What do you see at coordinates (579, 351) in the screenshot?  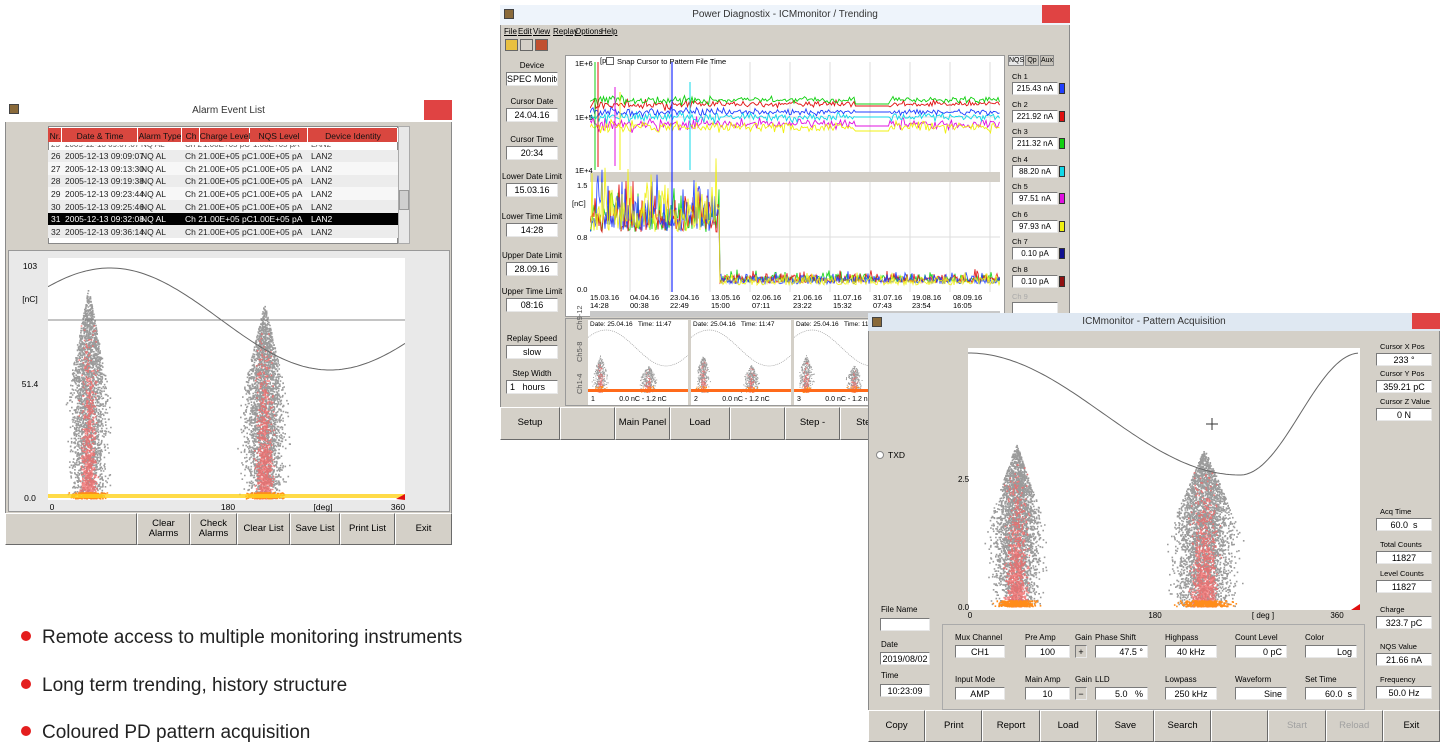 I see `group-tab: Ch5-8` at bounding box center [579, 351].